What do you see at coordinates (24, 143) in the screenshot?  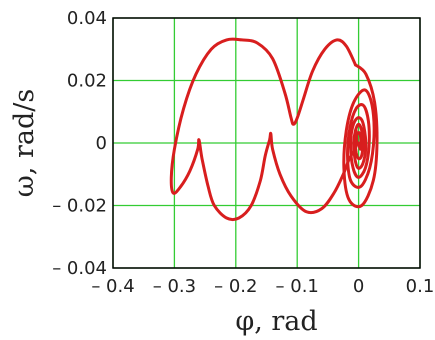 I see `y-axis-label: ω, rad/s` at bounding box center [24, 143].